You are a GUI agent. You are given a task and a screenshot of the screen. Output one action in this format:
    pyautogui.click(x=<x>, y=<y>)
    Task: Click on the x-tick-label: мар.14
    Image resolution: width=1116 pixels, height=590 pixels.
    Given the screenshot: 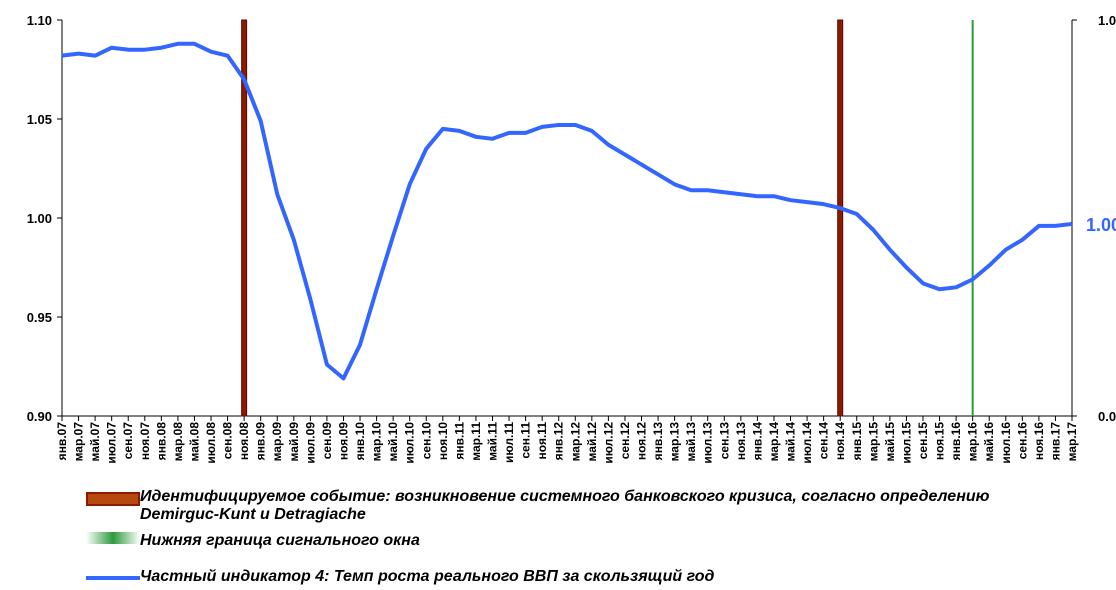 What is the action you would take?
    pyautogui.click(x=774, y=442)
    